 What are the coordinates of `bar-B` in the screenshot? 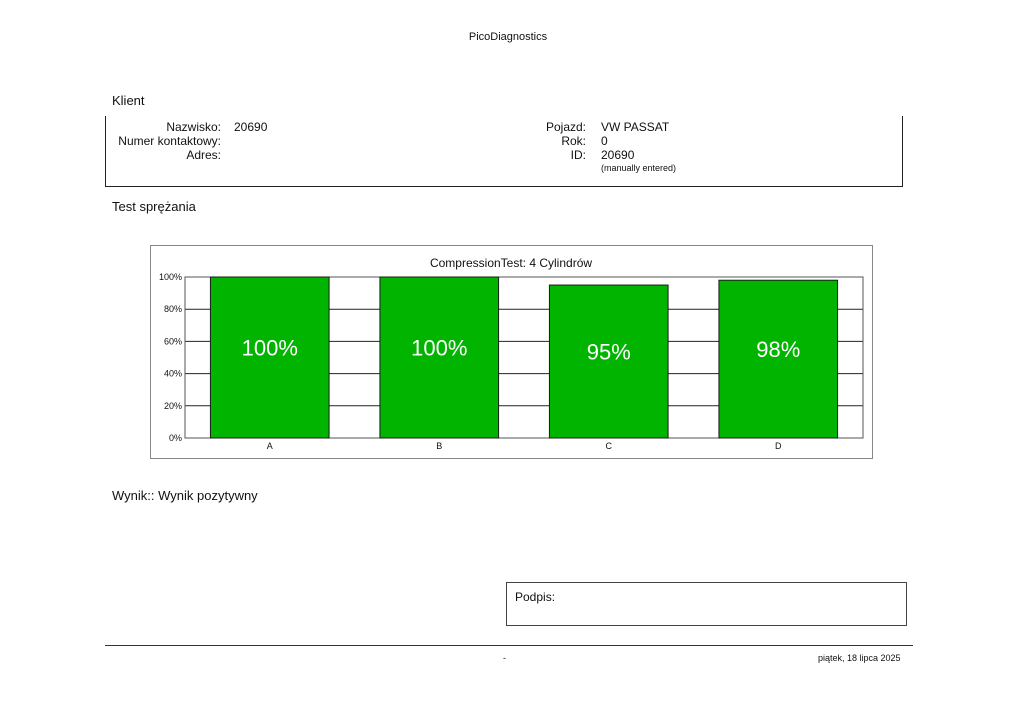 It's located at (439, 357).